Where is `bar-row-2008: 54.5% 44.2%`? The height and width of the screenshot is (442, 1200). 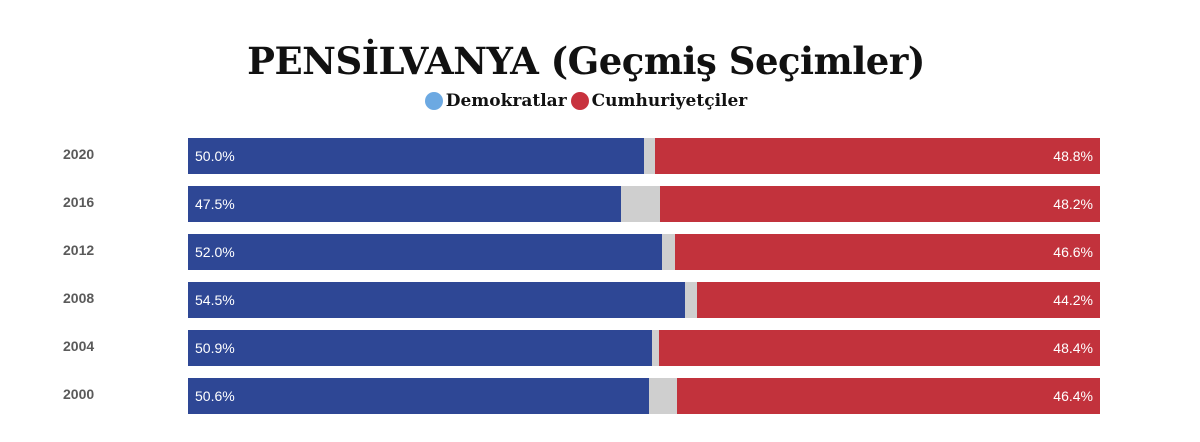
bar-row-2008: 54.5% 44.2% is located at coordinates (644, 300).